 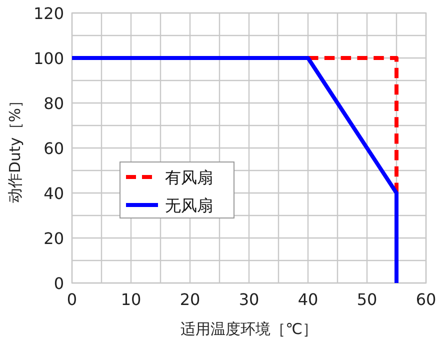 What do you see at coordinates (426, 299) in the screenshot?
I see `x-tick-label: 60` at bounding box center [426, 299].